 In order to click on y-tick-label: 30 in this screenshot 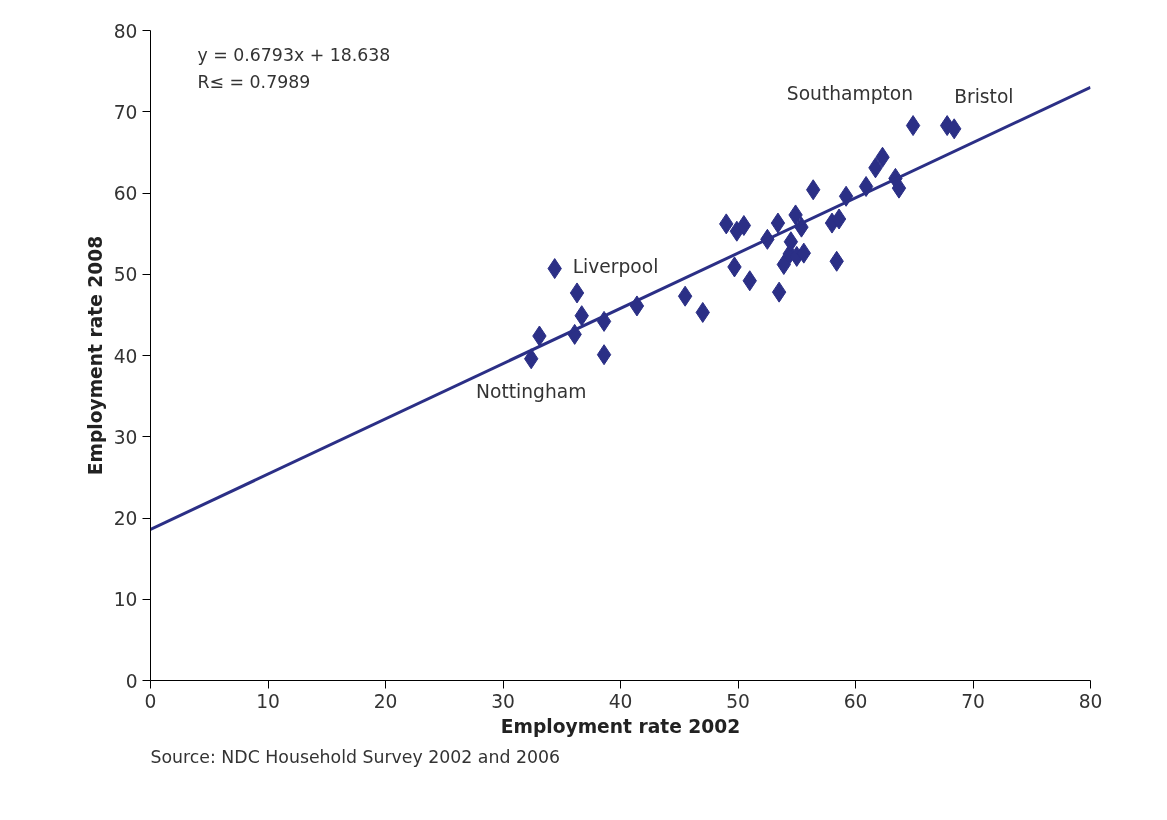, I will do `click(125, 437)`.